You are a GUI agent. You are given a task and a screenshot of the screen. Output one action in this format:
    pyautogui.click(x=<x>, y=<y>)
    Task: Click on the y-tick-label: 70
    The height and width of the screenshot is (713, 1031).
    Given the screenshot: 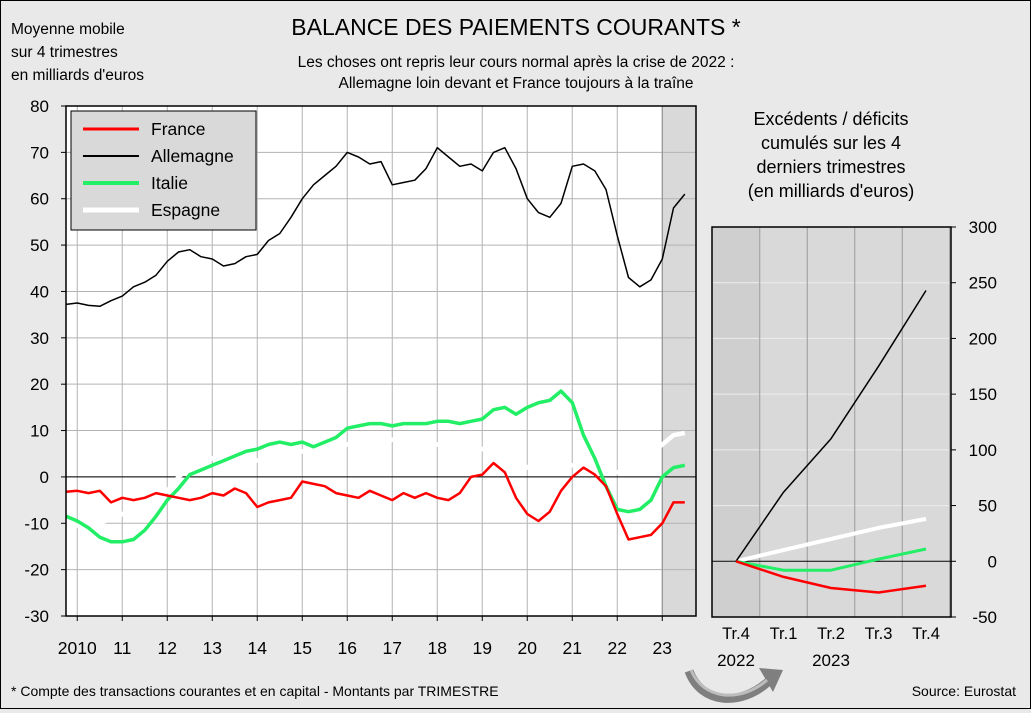 What is the action you would take?
    pyautogui.click(x=39, y=152)
    